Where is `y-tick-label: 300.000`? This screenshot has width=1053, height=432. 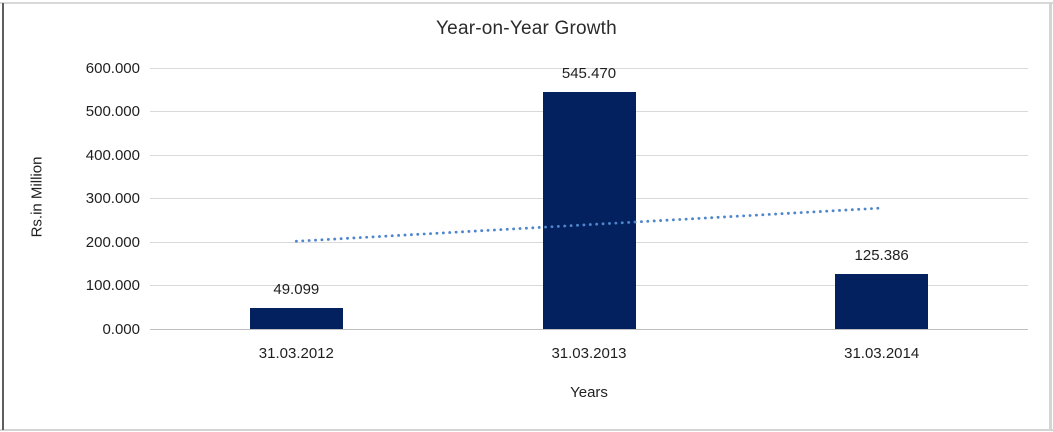
y-tick-label: 300.000 is located at coordinates (112, 198).